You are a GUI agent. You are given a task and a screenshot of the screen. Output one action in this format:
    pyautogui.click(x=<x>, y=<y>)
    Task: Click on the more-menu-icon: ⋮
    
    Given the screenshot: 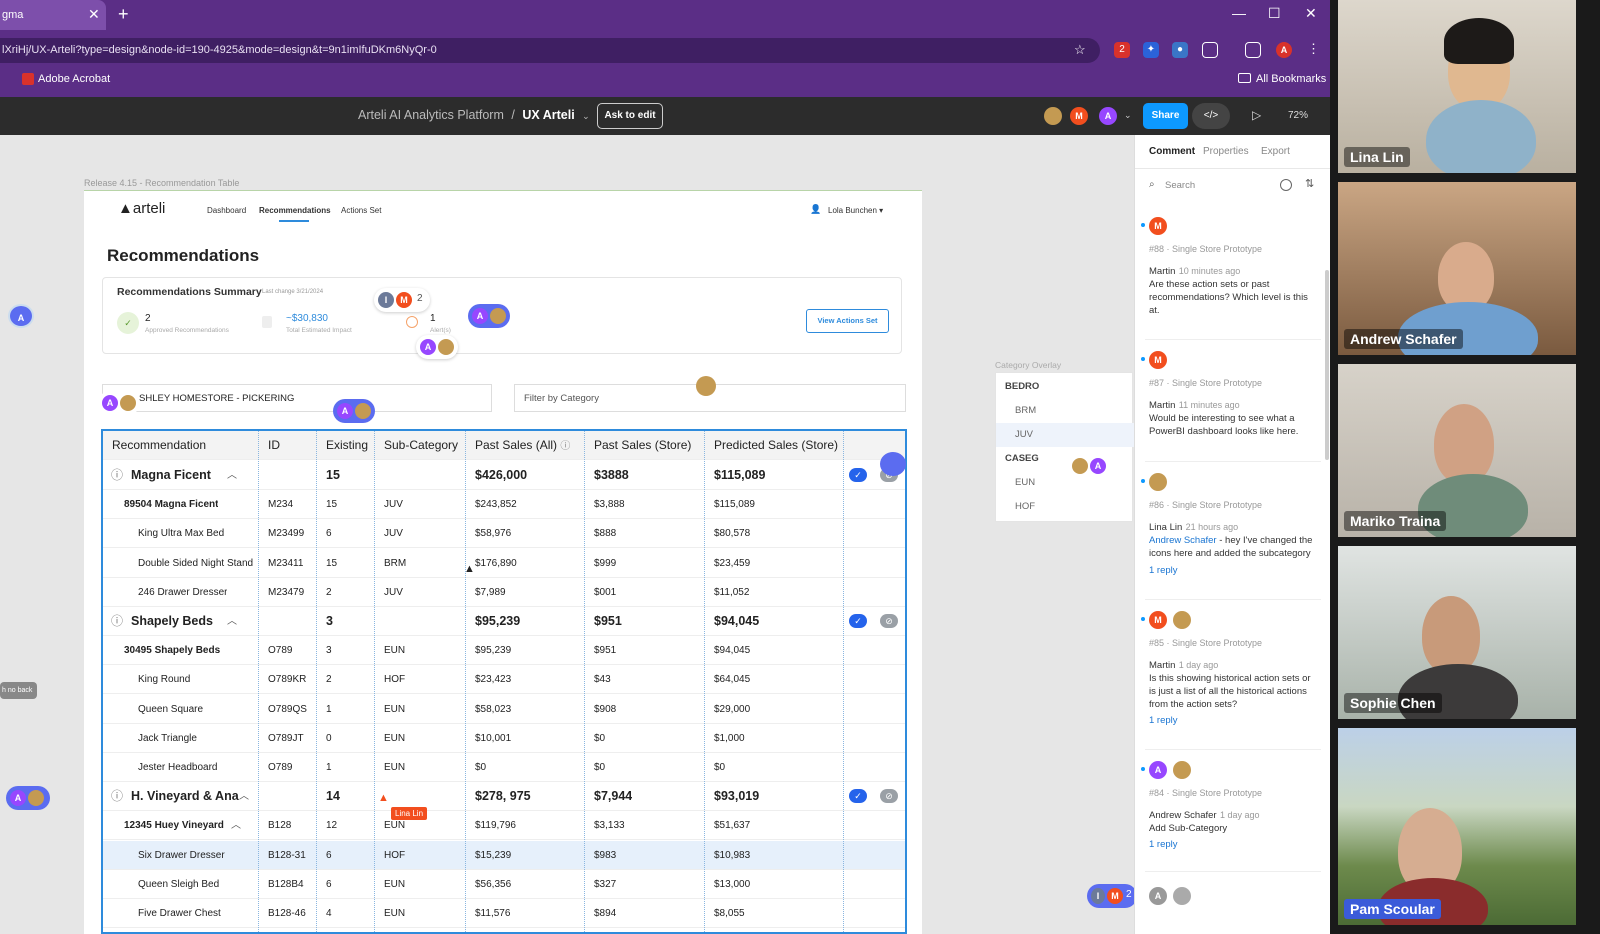 What is the action you would take?
    pyautogui.click(x=1313, y=48)
    